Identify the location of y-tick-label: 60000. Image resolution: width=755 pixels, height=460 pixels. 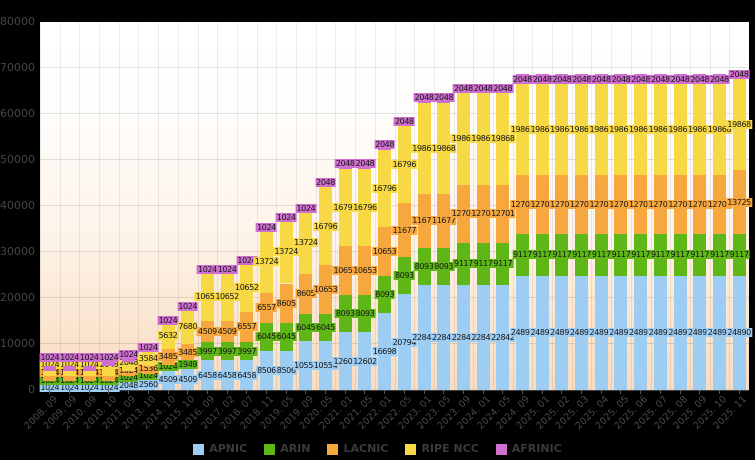
(17, 113).